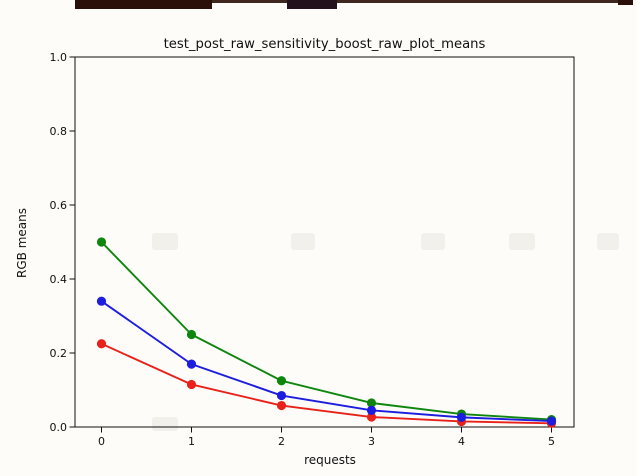  What do you see at coordinates (461, 441) in the screenshot?
I see `x-tick-label: 4` at bounding box center [461, 441].